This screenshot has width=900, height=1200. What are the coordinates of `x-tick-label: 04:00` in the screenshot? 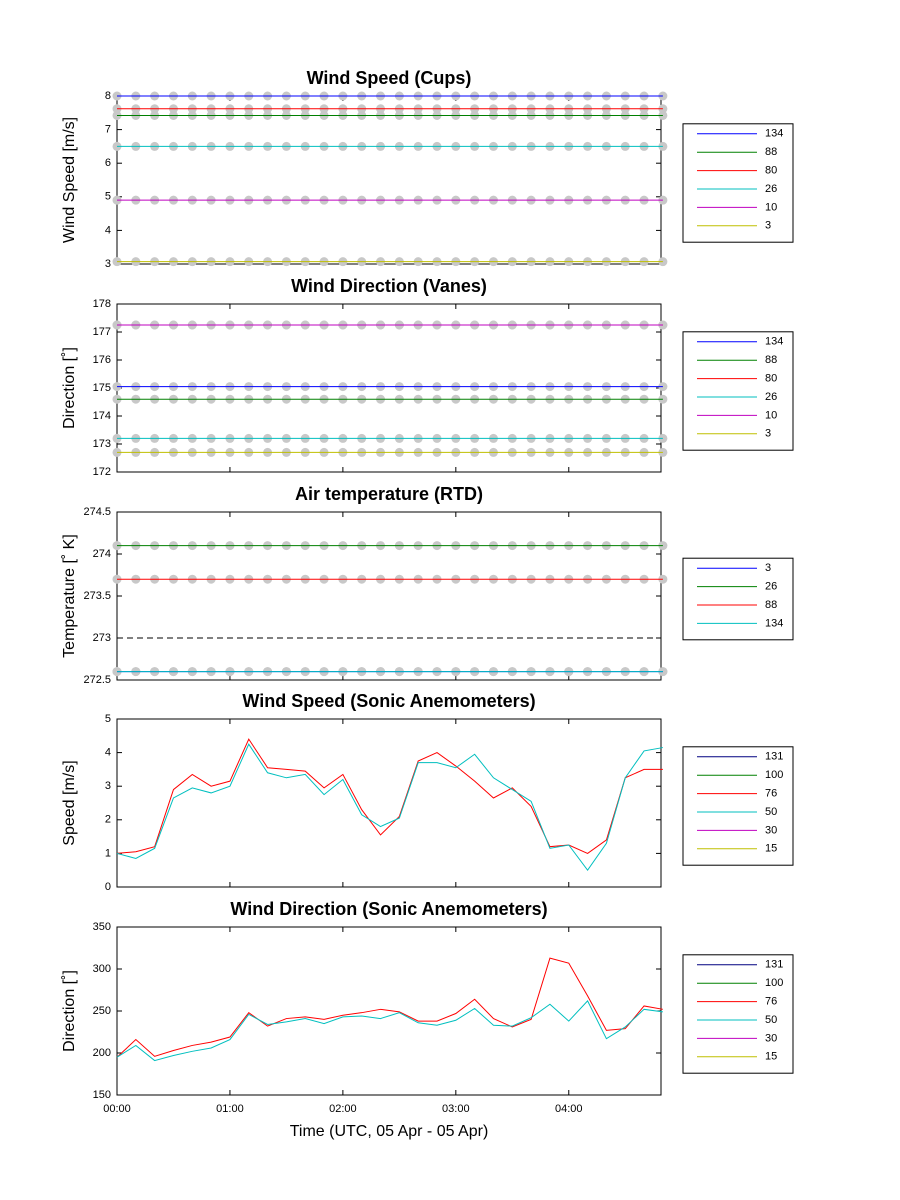 It's located at (569, 1109).